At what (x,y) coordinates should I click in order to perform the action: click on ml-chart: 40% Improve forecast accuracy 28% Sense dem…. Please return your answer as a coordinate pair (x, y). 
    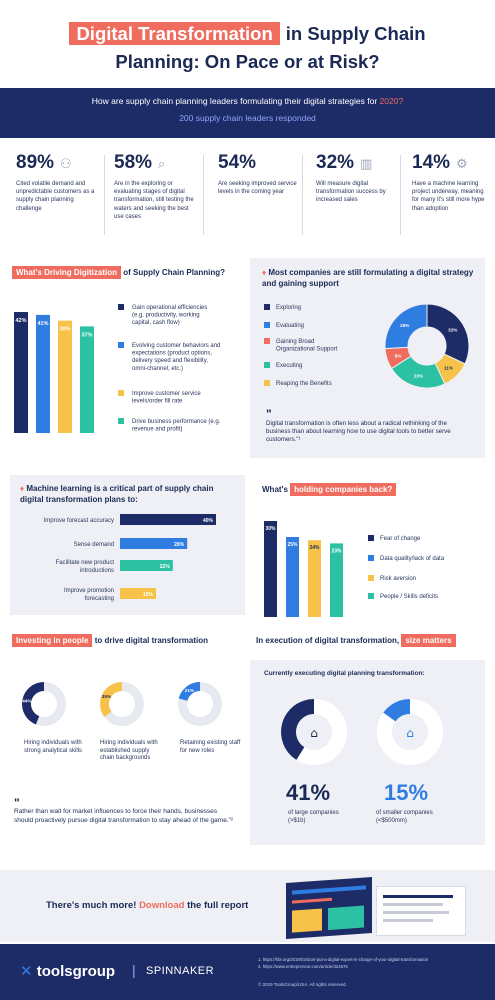
    Looking at the image, I should click on (130, 558).